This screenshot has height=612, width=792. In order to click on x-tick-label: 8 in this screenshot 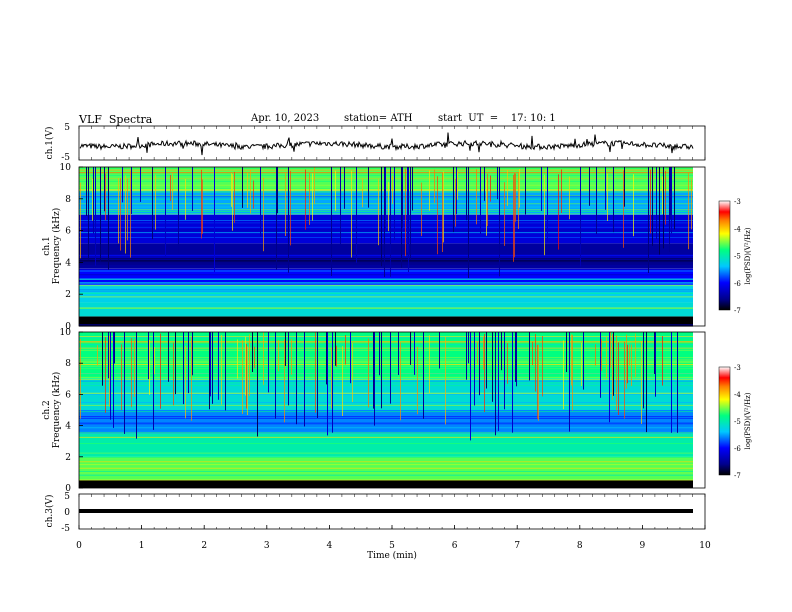, I will do `click(580, 546)`.